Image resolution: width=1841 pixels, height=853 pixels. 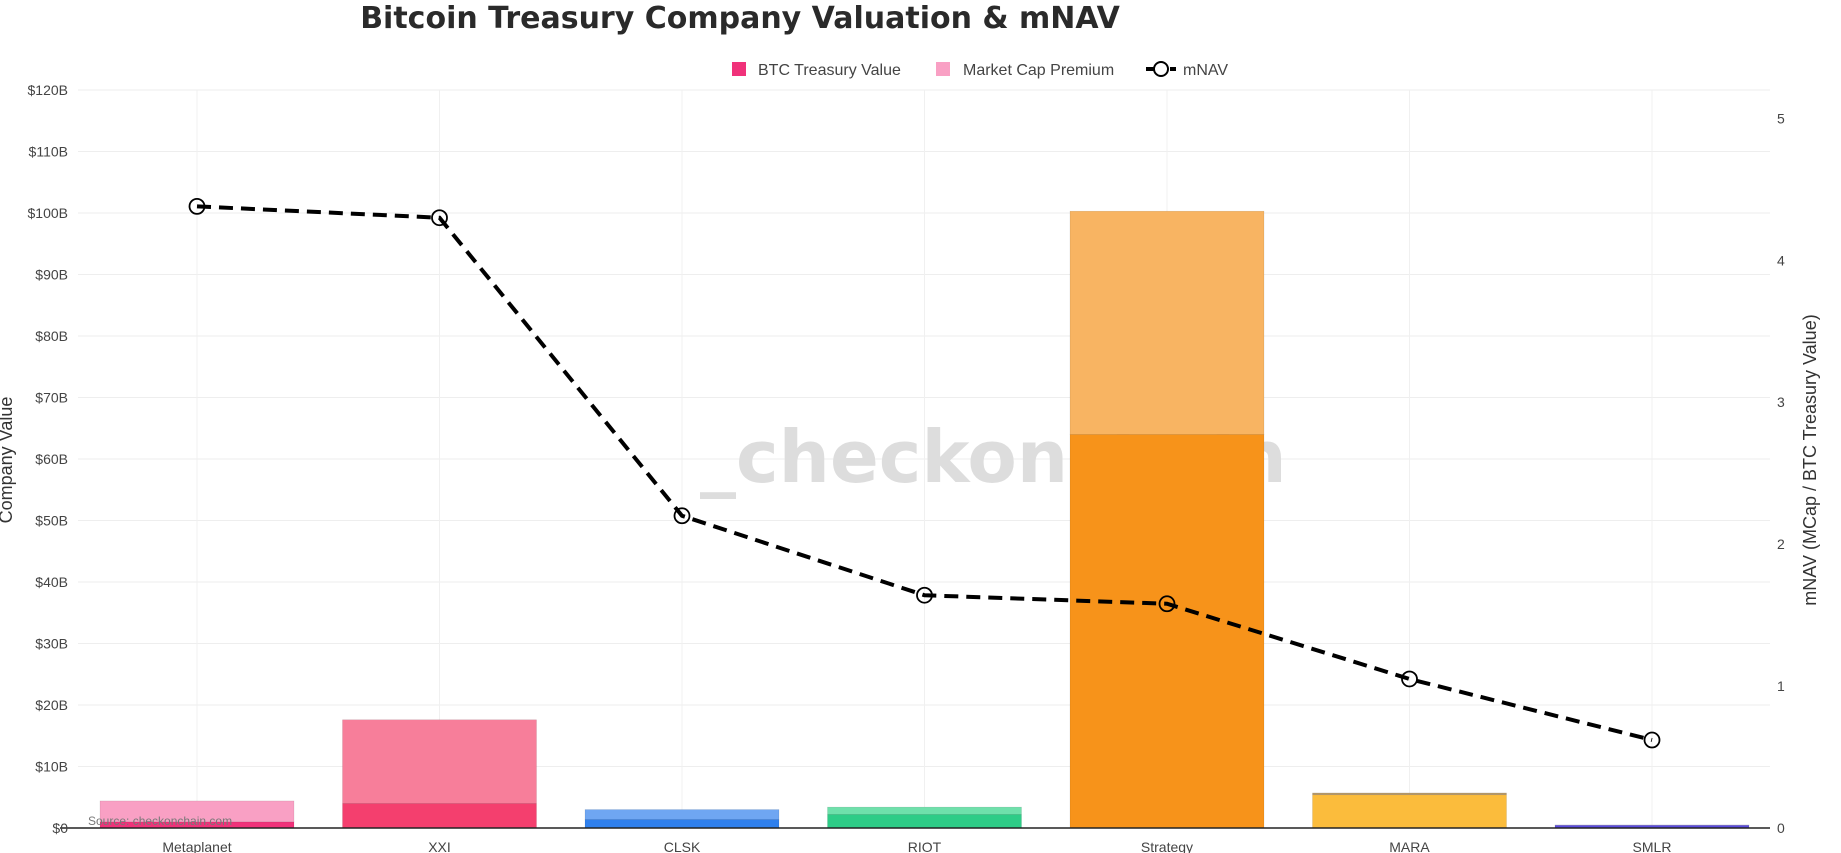 What do you see at coordinates (51, 459) in the screenshot?
I see `y-tick-label: $60B` at bounding box center [51, 459].